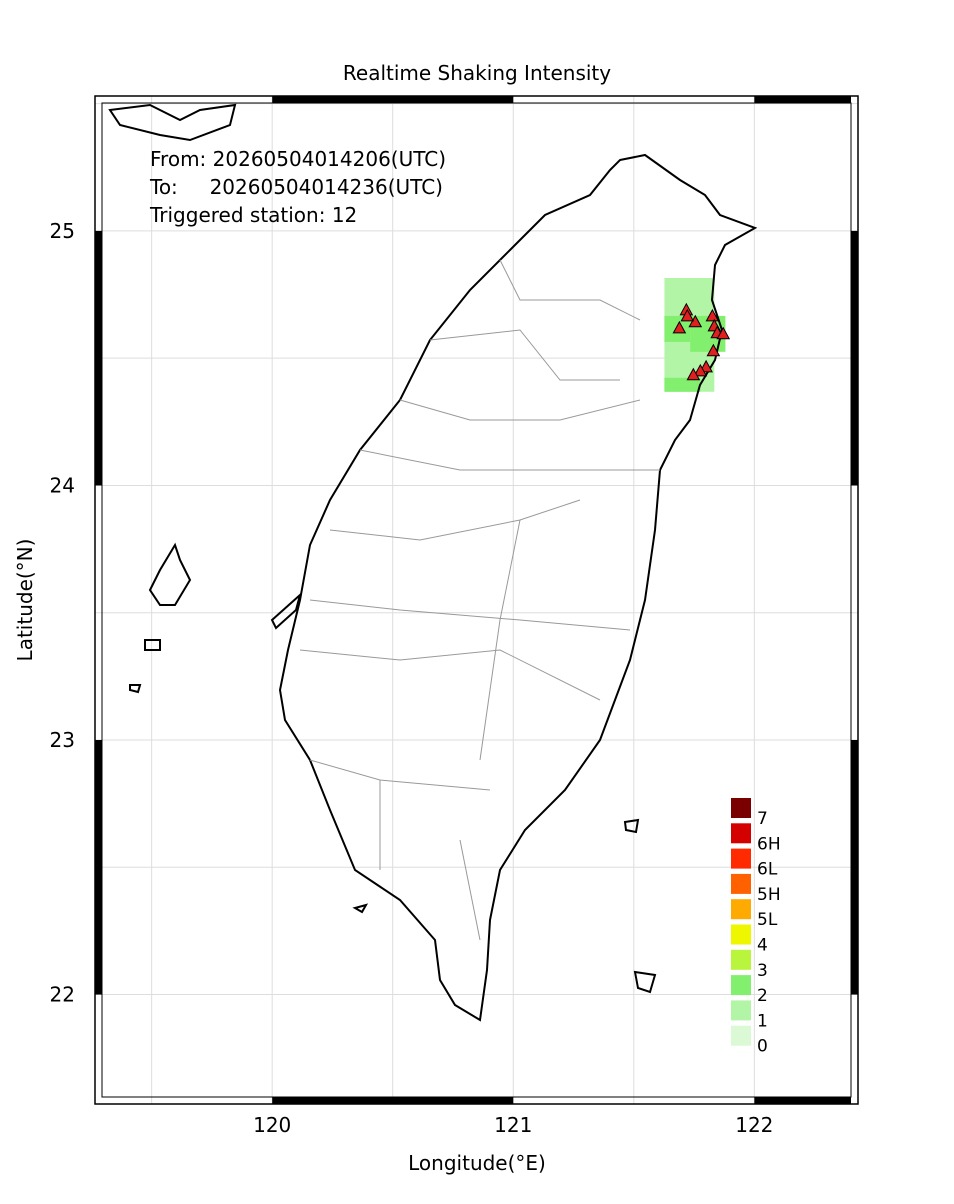  Describe the element at coordinates (762, 1047) in the screenshot. I see `legend-label: 0` at that location.